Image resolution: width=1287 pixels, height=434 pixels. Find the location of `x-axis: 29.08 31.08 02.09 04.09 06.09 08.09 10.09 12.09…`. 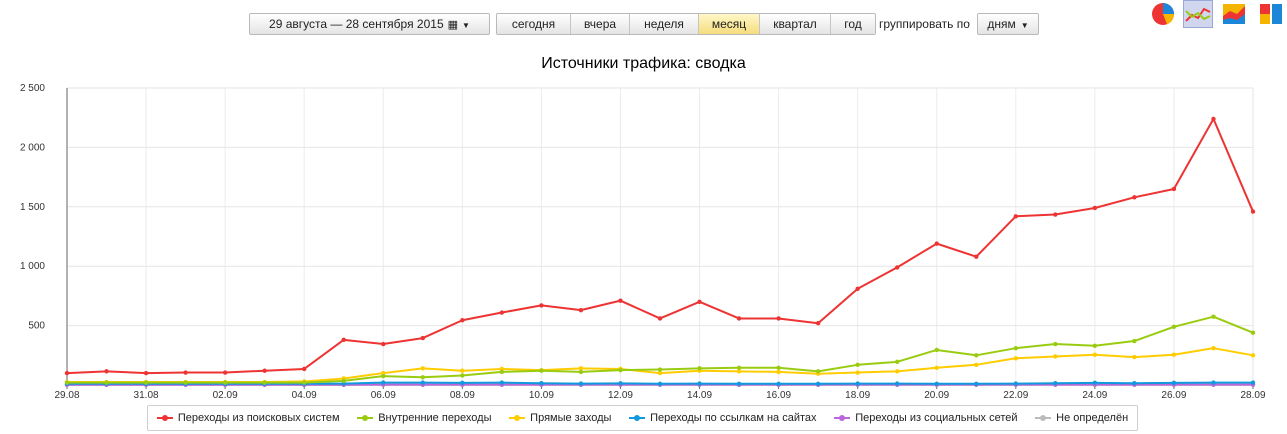

x-axis: 29.08 31.08 02.09 04.09 06.09 08.09 10.09 12.09… is located at coordinates (660, 392).